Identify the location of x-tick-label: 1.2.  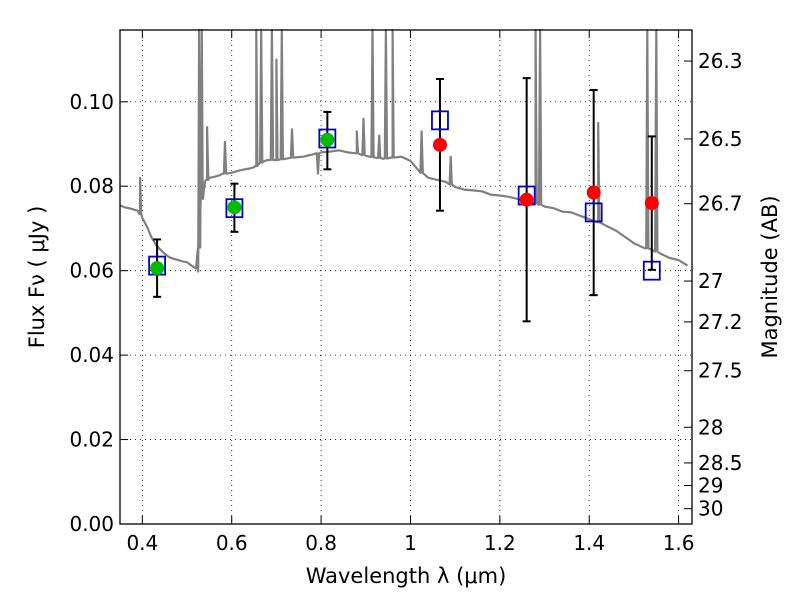
(500, 543).